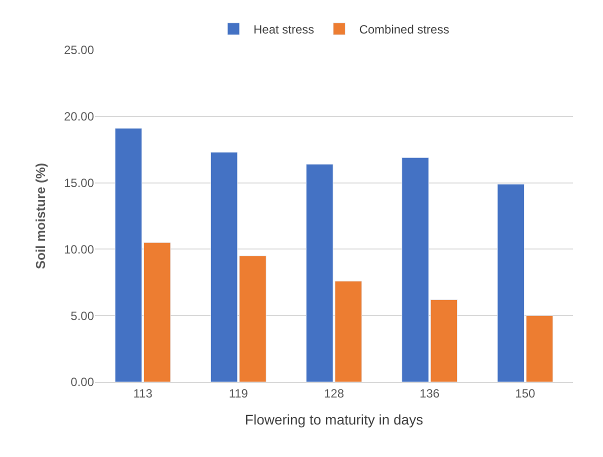  What do you see at coordinates (79, 50) in the screenshot?
I see `y-tick-label: 25.00` at bounding box center [79, 50].